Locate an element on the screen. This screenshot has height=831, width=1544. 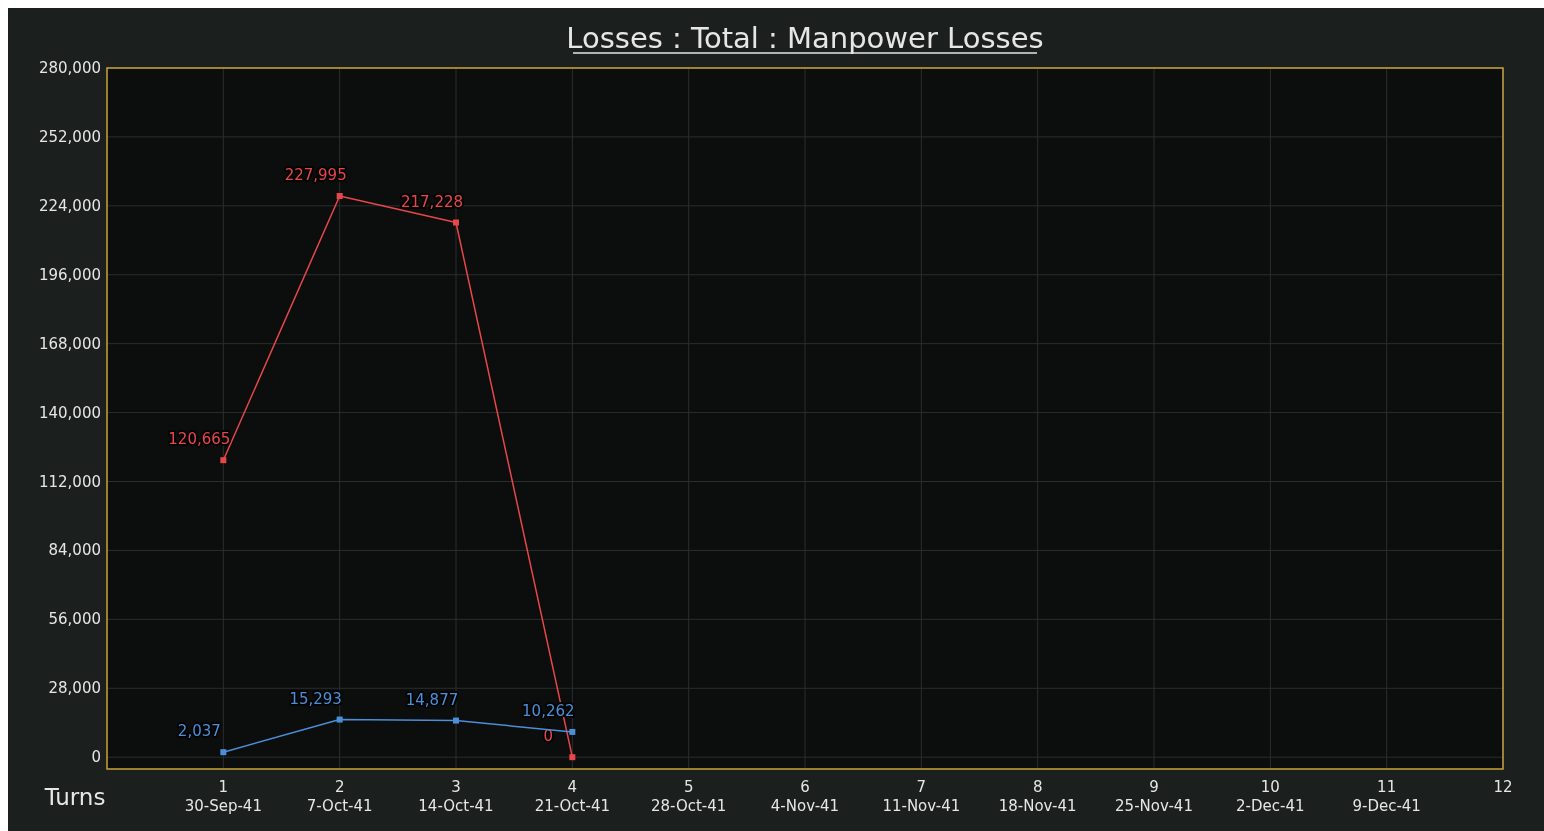
x-tick-label: 1 is located at coordinates (223, 787).